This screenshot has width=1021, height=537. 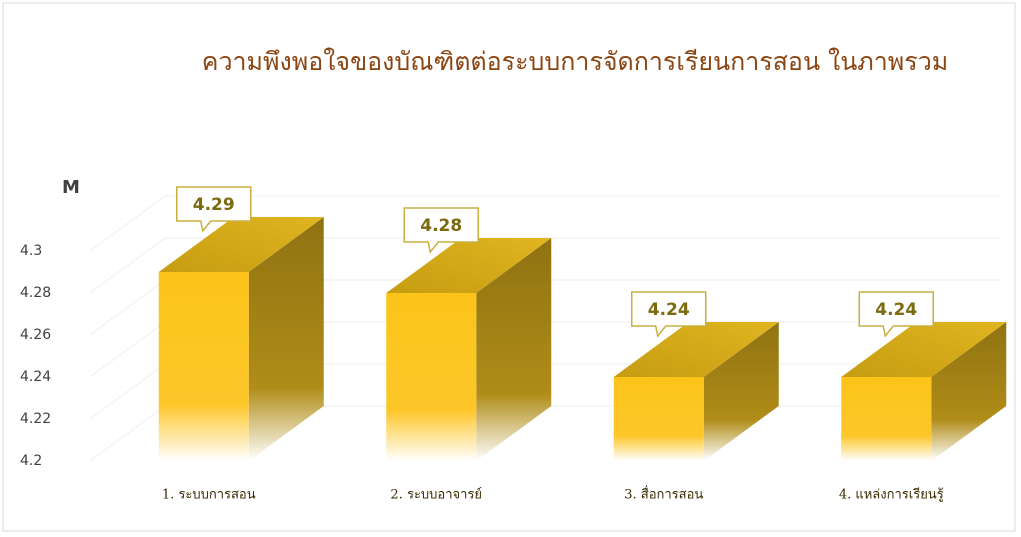 I want to click on y-tick-label: 4.28, so click(x=35, y=293).